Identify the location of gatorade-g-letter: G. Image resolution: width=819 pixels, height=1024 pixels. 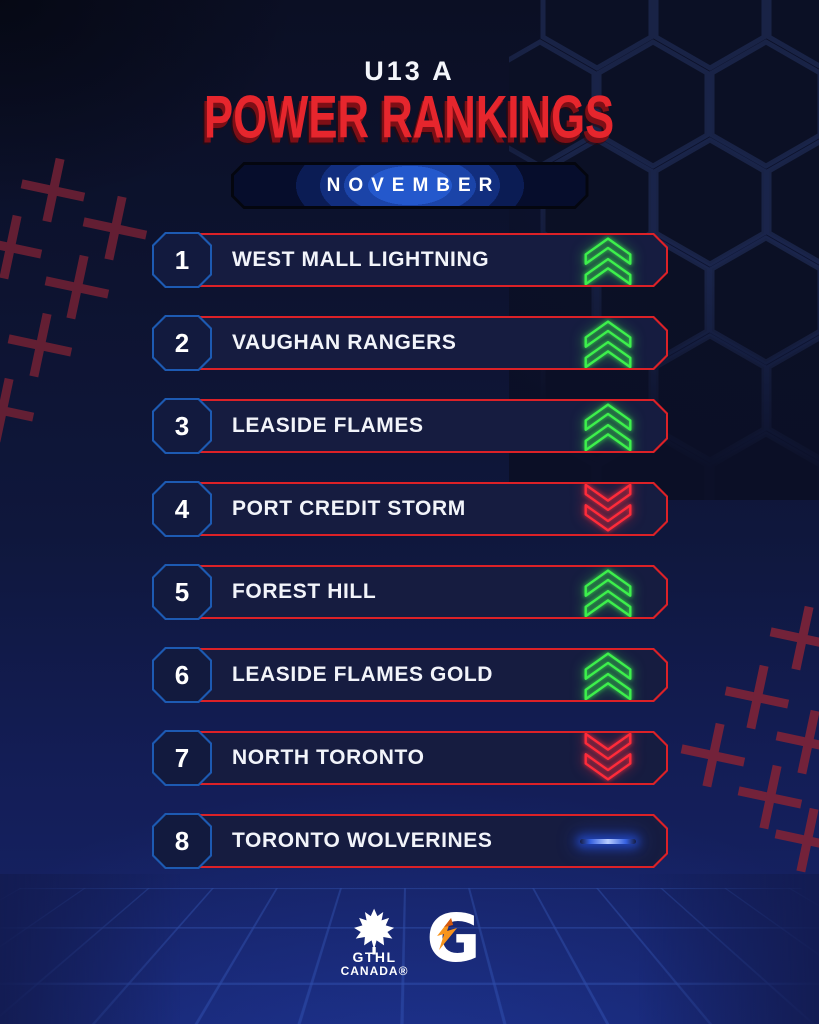
(453, 938).